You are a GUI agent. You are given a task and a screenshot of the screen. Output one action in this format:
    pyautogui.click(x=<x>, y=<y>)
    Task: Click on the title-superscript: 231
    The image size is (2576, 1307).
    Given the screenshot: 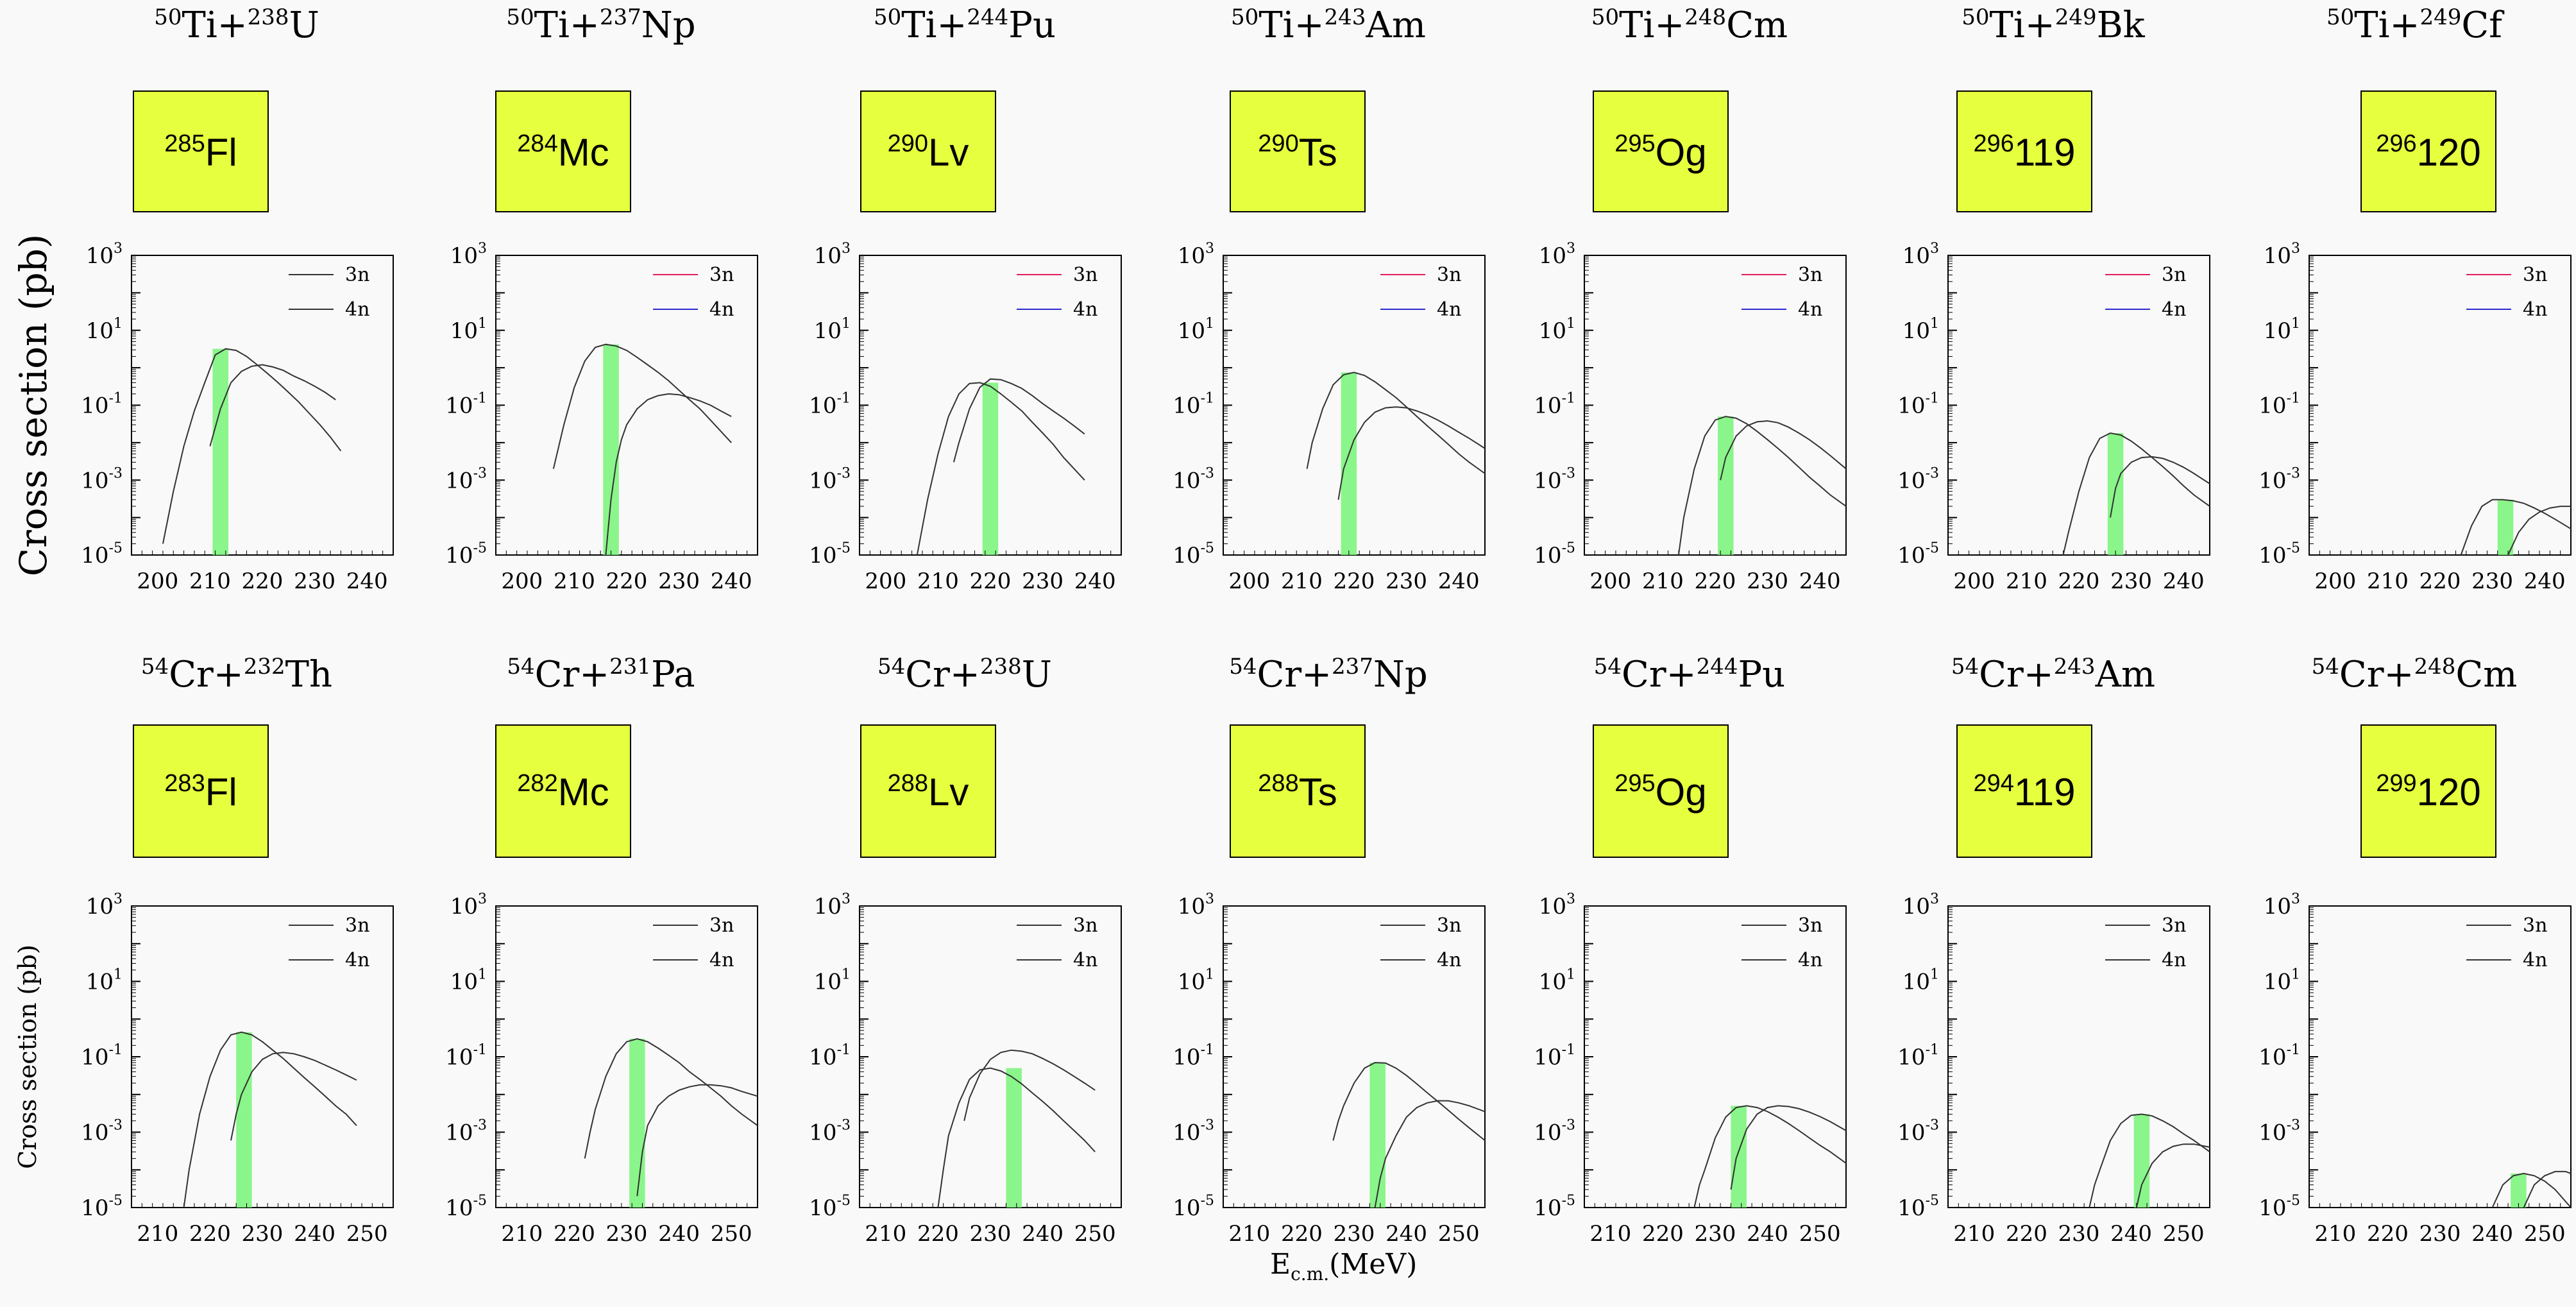 What is the action you would take?
    pyautogui.click(x=630, y=666)
    